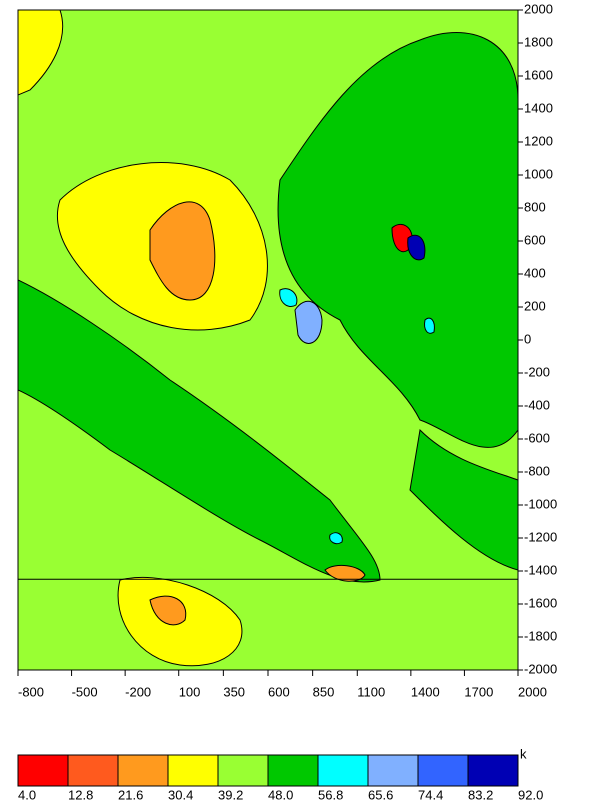  I want to click on y-tick-label: -1400, so click(540, 569).